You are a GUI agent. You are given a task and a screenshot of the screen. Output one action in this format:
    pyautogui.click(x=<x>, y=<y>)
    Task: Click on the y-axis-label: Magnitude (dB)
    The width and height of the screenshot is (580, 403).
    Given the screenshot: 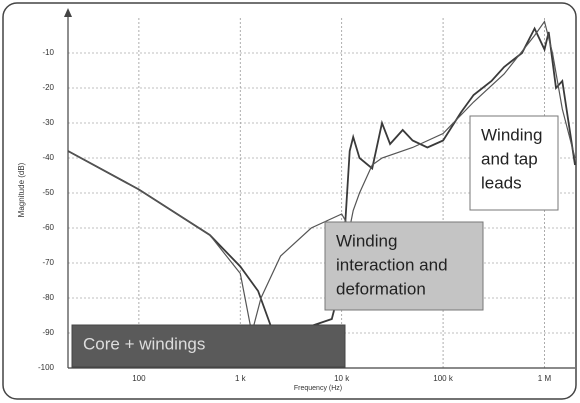 What is the action you would take?
    pyautogui.click(x=21, y=189)
    